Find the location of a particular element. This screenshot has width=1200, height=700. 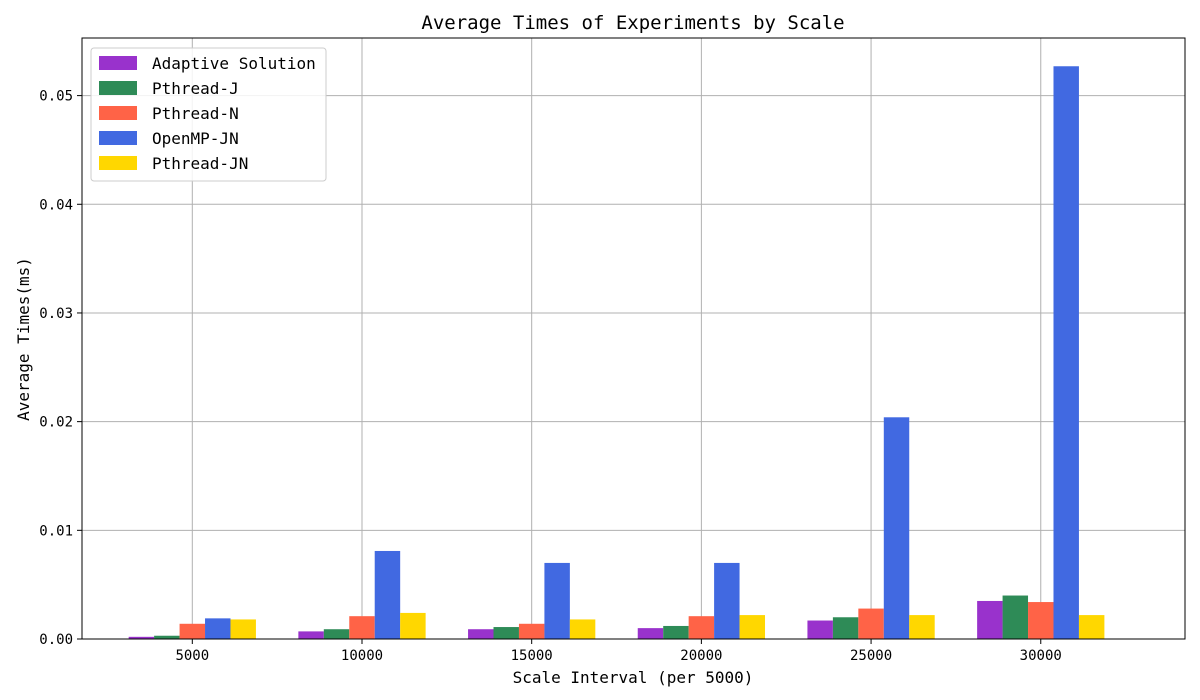

x-tick-label: 15000 is located at coordinates (532, 656).